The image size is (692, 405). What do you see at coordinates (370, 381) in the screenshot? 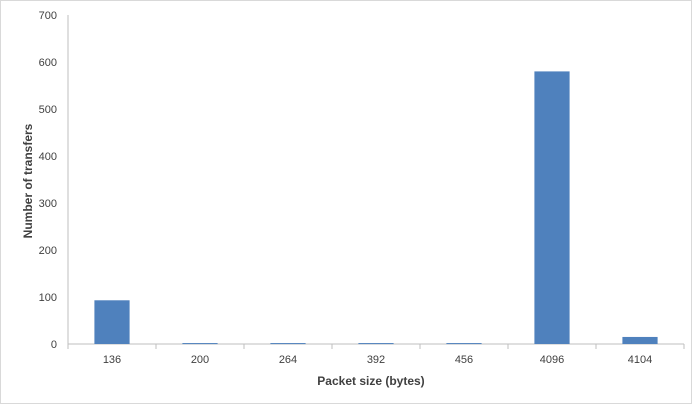
I see `x-axis-title: Packet size (bytes)` at bounding box center [370, 381].